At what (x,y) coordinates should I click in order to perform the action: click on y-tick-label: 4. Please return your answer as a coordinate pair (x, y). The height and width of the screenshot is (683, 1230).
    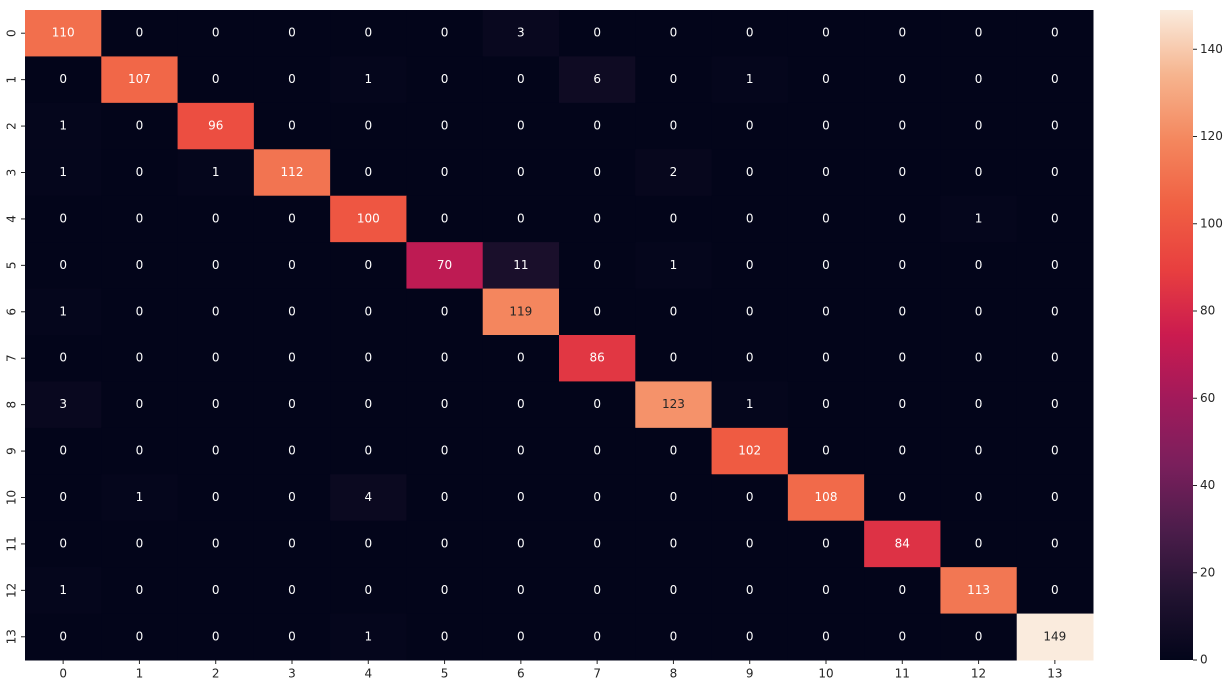
    Looking at the image, I should click on (12, 219).